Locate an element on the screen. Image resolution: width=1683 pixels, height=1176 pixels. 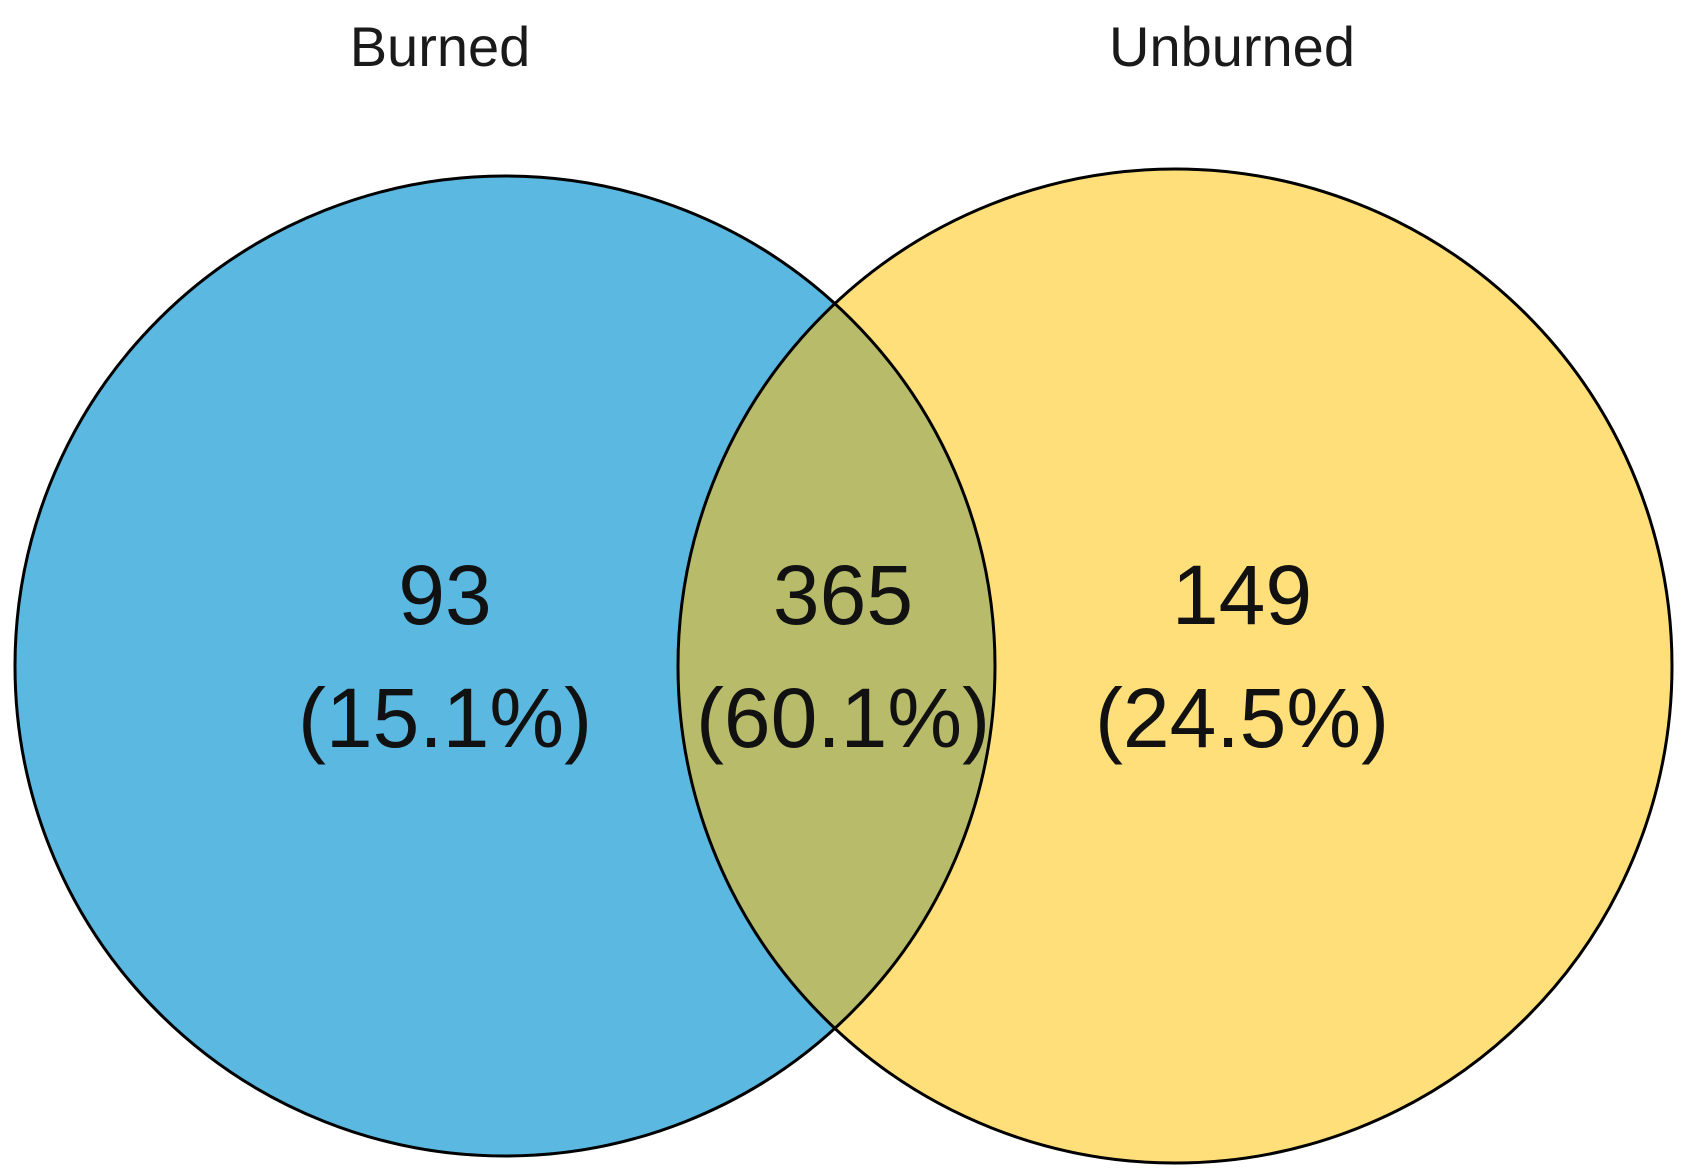
burned-title: Burned is located at coordinates (440, 46).